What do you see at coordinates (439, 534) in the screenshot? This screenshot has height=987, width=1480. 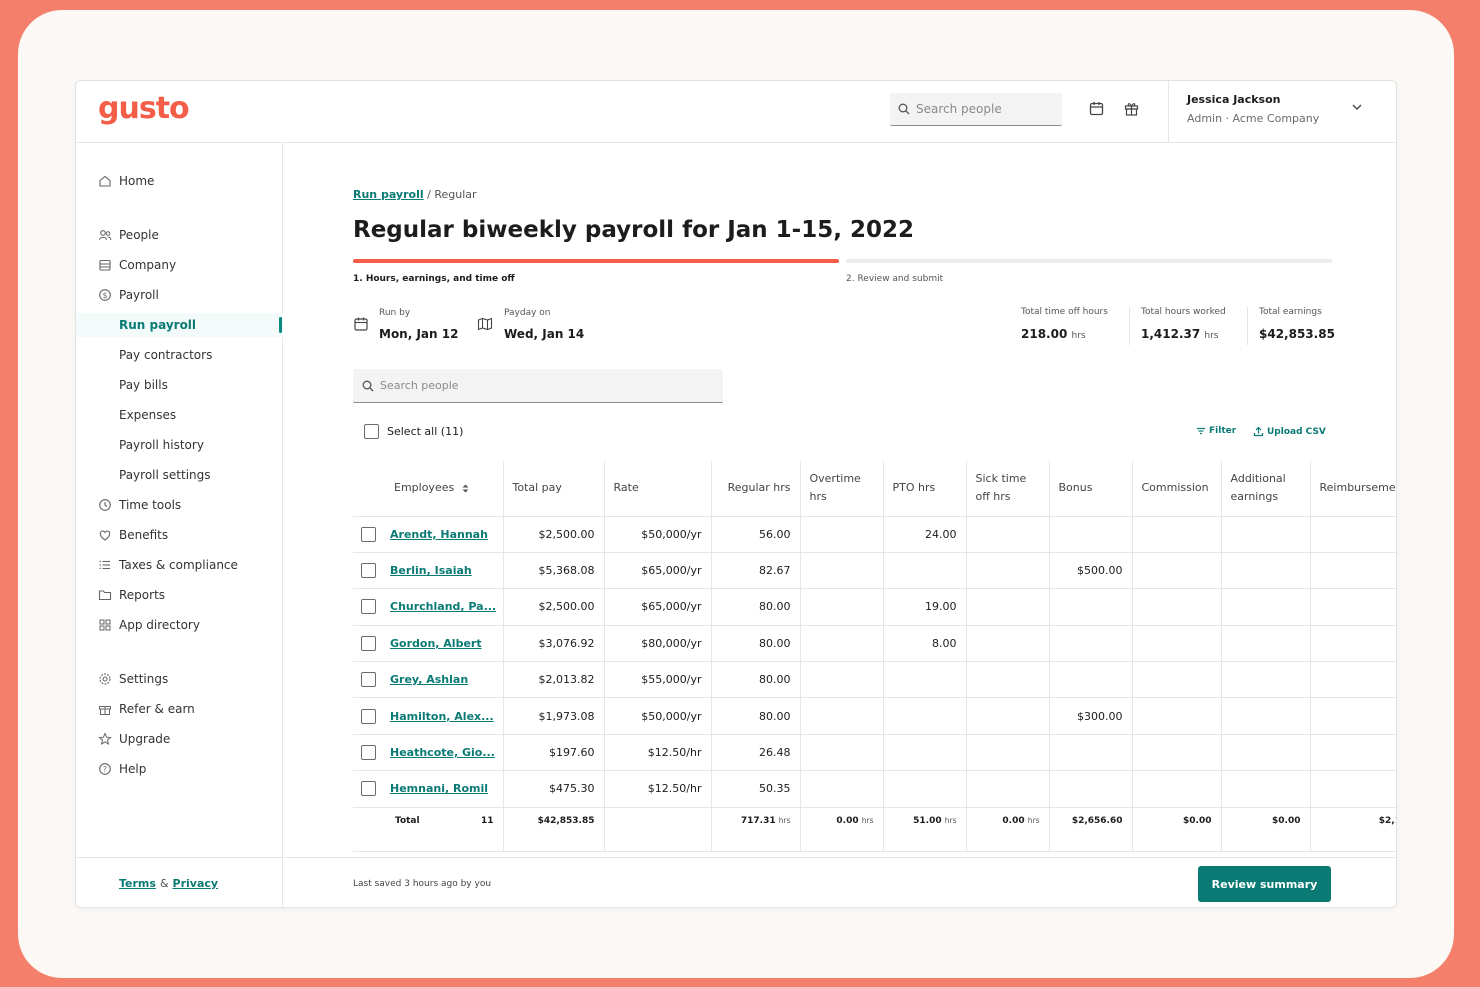 I see `employee-name-link: Arendt, Hannah` at bounding box center [439, 534].